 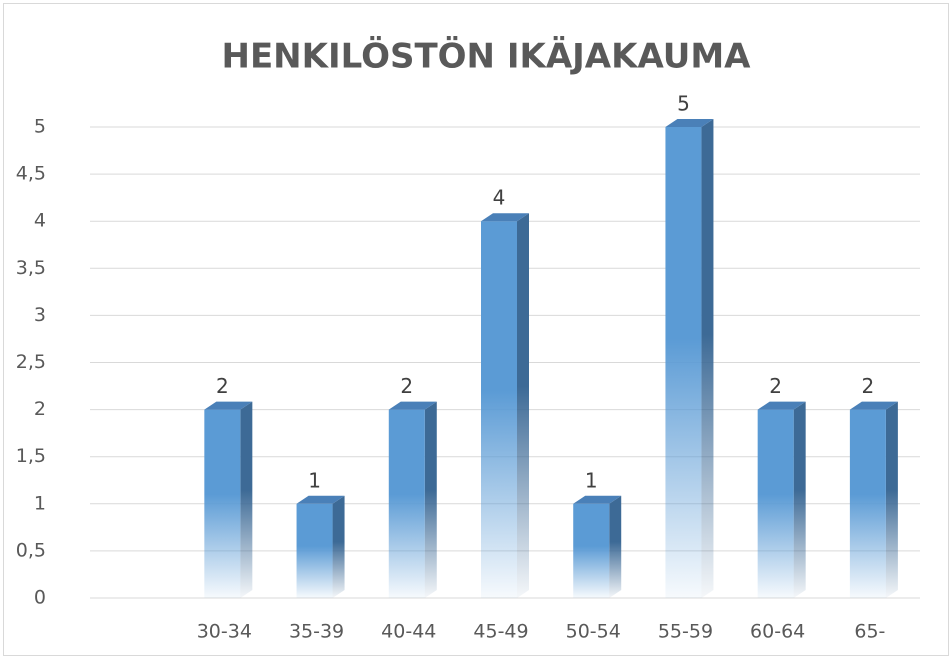 What do you see at coordinates (40, 221) in the screenshot?
I see `y-tick-label: 4` at bounding box center [40, 221].